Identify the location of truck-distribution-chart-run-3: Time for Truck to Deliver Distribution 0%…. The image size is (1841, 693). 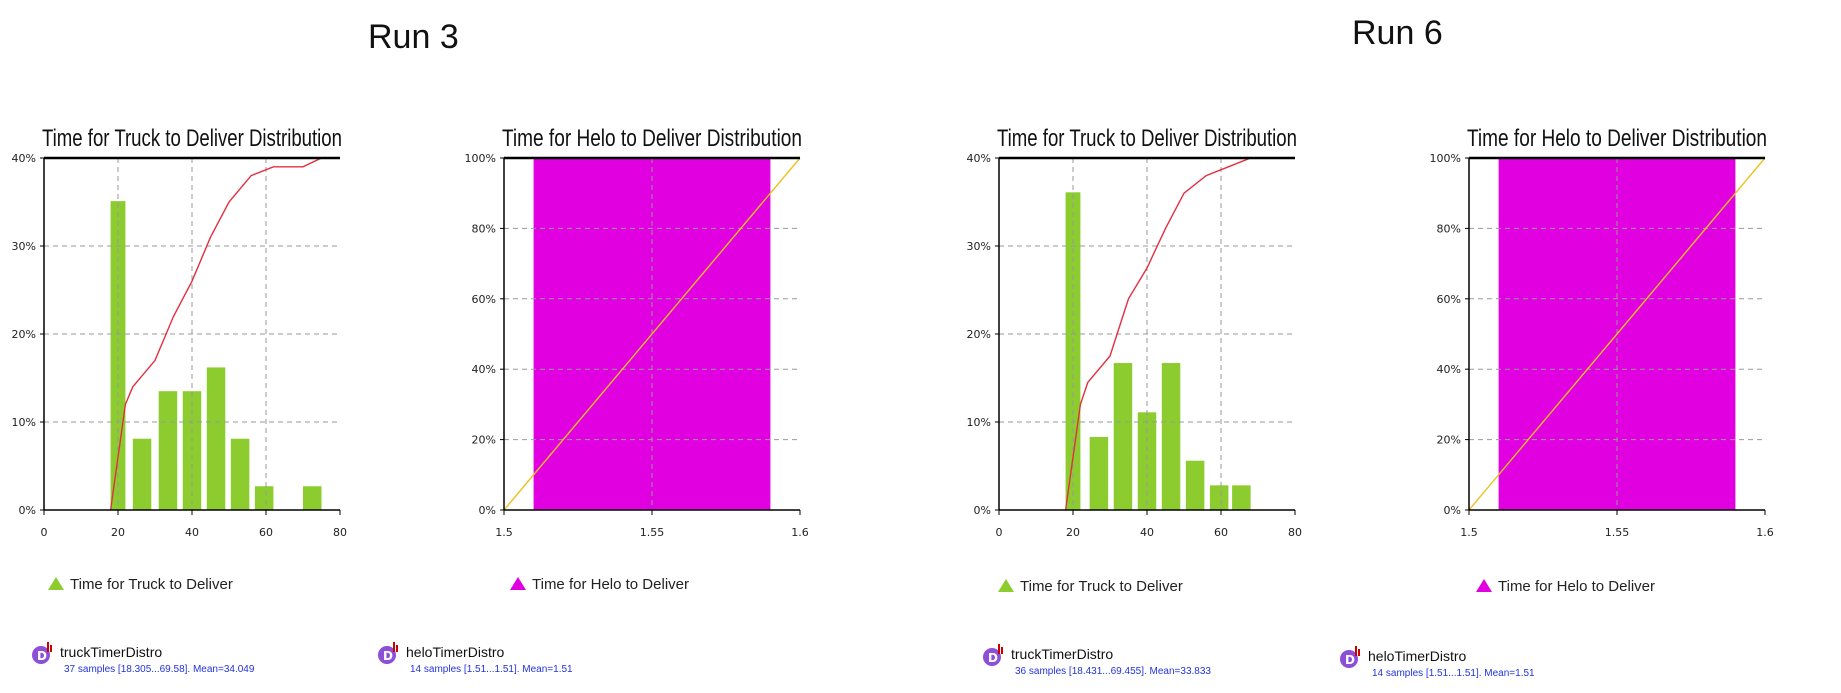
(179, 332).